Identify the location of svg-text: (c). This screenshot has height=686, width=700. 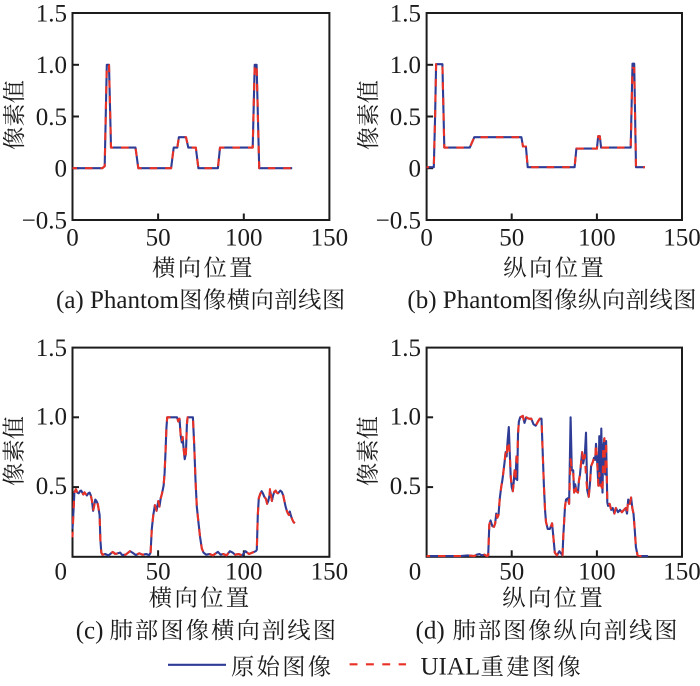
(90, 630).